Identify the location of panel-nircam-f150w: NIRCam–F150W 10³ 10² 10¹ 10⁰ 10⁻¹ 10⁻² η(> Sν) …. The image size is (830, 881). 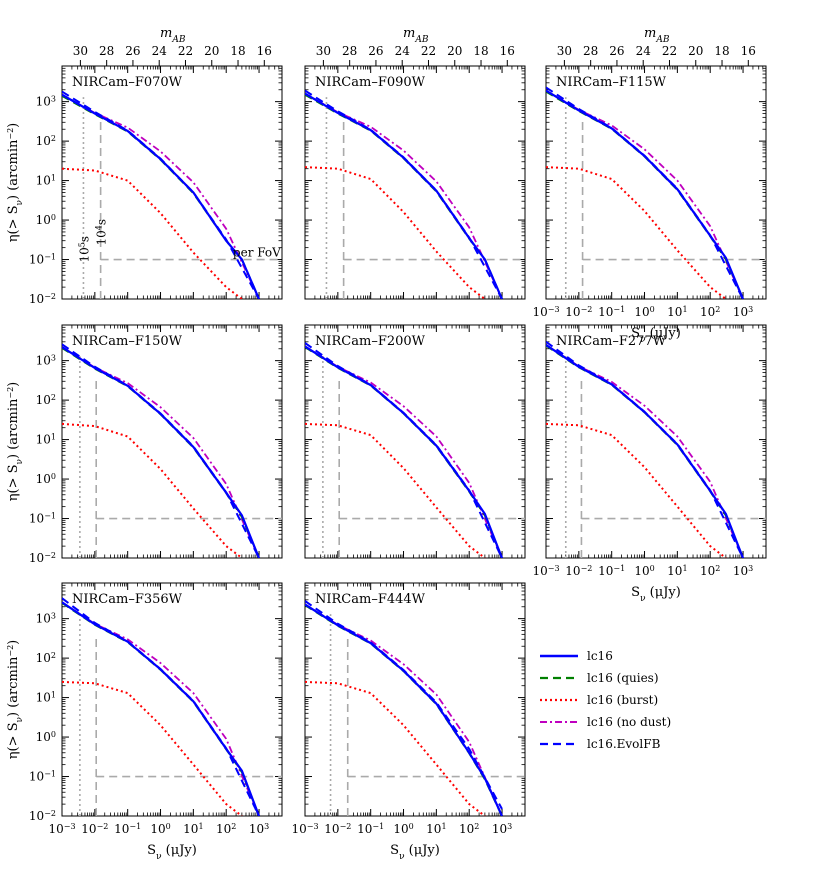
(144, 445).